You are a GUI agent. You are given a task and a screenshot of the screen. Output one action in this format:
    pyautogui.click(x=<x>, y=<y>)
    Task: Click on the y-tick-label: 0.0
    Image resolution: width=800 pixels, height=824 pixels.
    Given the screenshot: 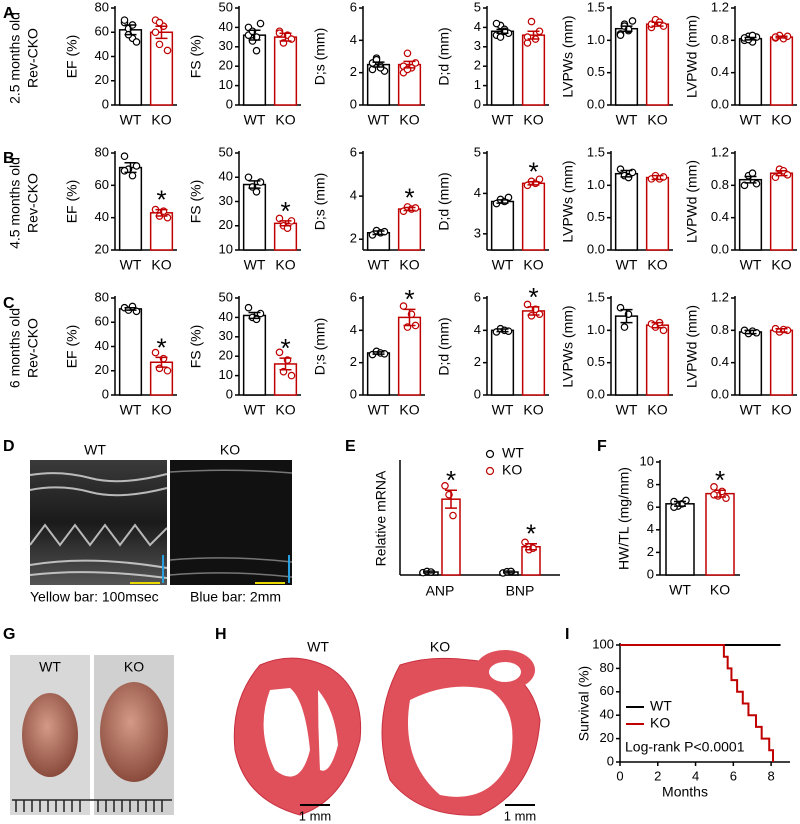 What is the action you would take?
    pyautogui.click(x=596, y=393)
    